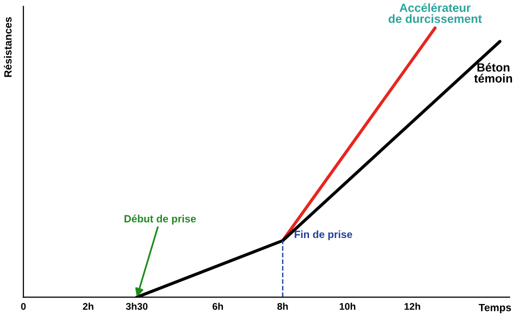  I want to click on x-tick-label: 3h30, so click(137, 306).